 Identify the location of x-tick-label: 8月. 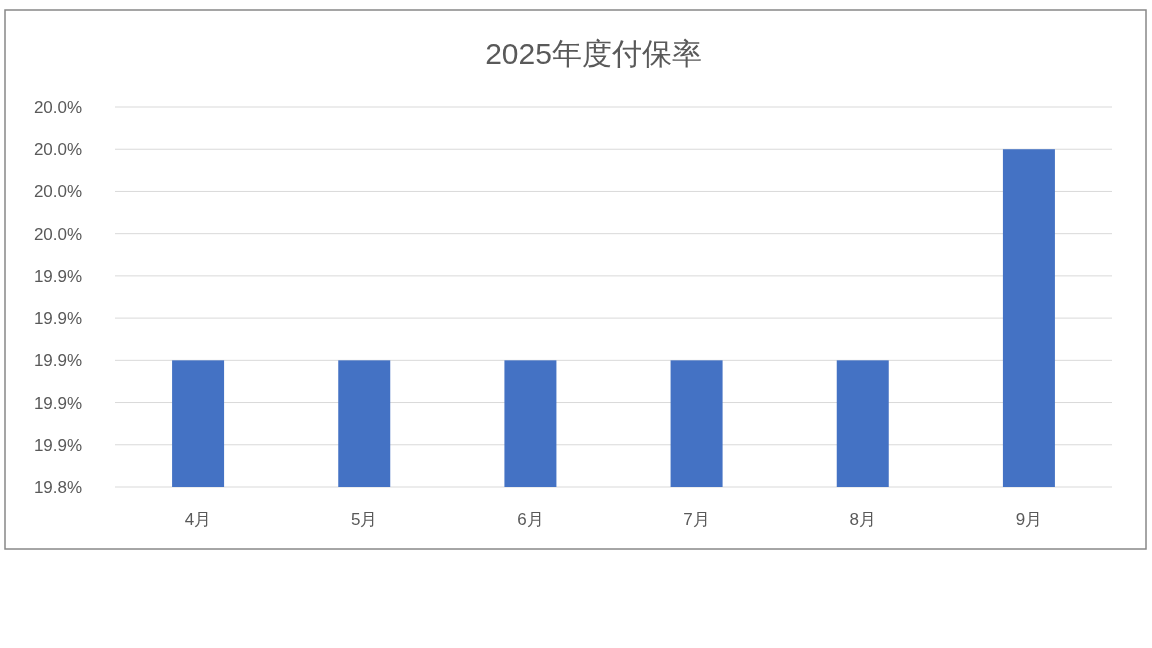
(862, 519).